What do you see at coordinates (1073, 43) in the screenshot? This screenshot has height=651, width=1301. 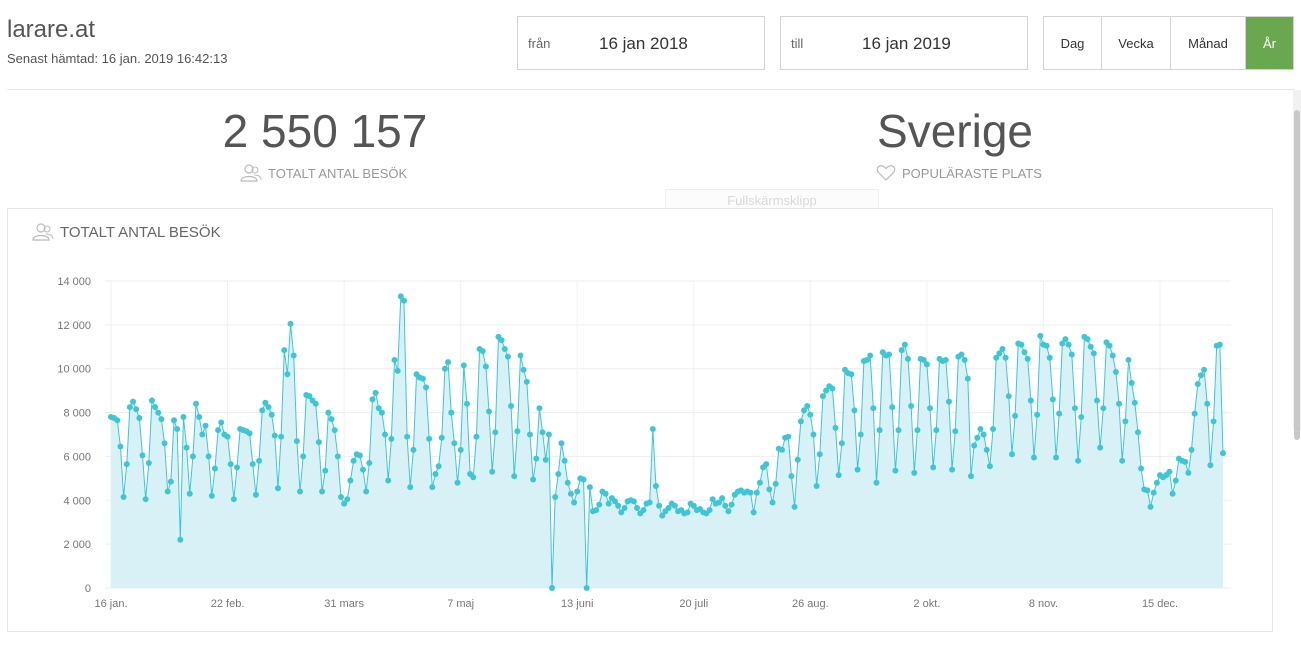 I see `range-day-button: Dag` at bounding box center [1073, 43].